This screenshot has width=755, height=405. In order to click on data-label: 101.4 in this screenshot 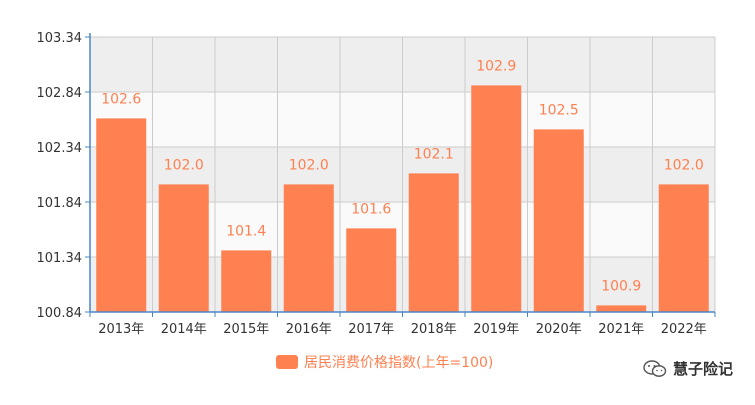, I will do `click(246, 231)`.